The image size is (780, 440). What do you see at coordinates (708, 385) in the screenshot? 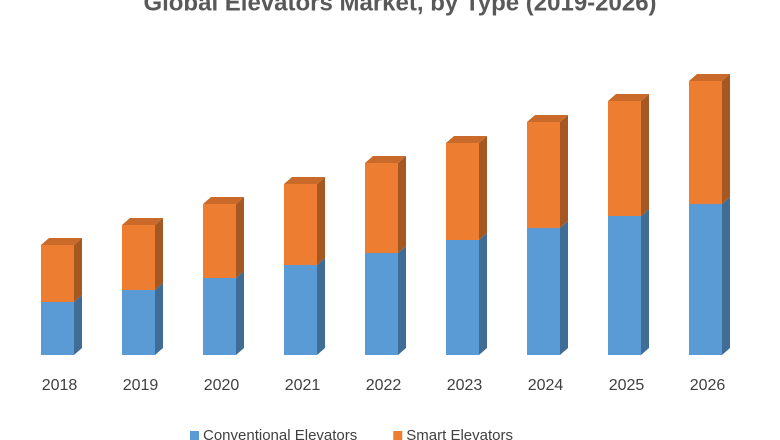
I see `x-tick-label: 2026` at bounding box center [708, 385].